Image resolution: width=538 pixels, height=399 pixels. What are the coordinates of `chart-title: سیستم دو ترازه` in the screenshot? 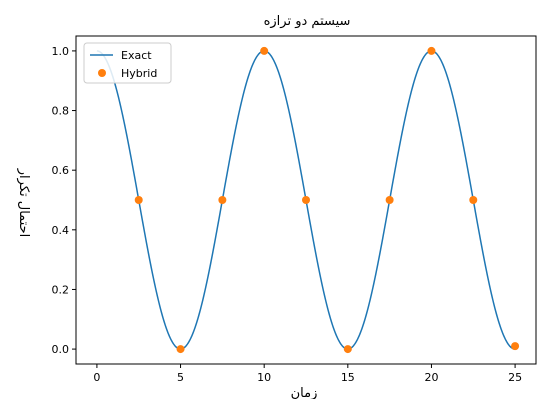 It's located at (307, 21).